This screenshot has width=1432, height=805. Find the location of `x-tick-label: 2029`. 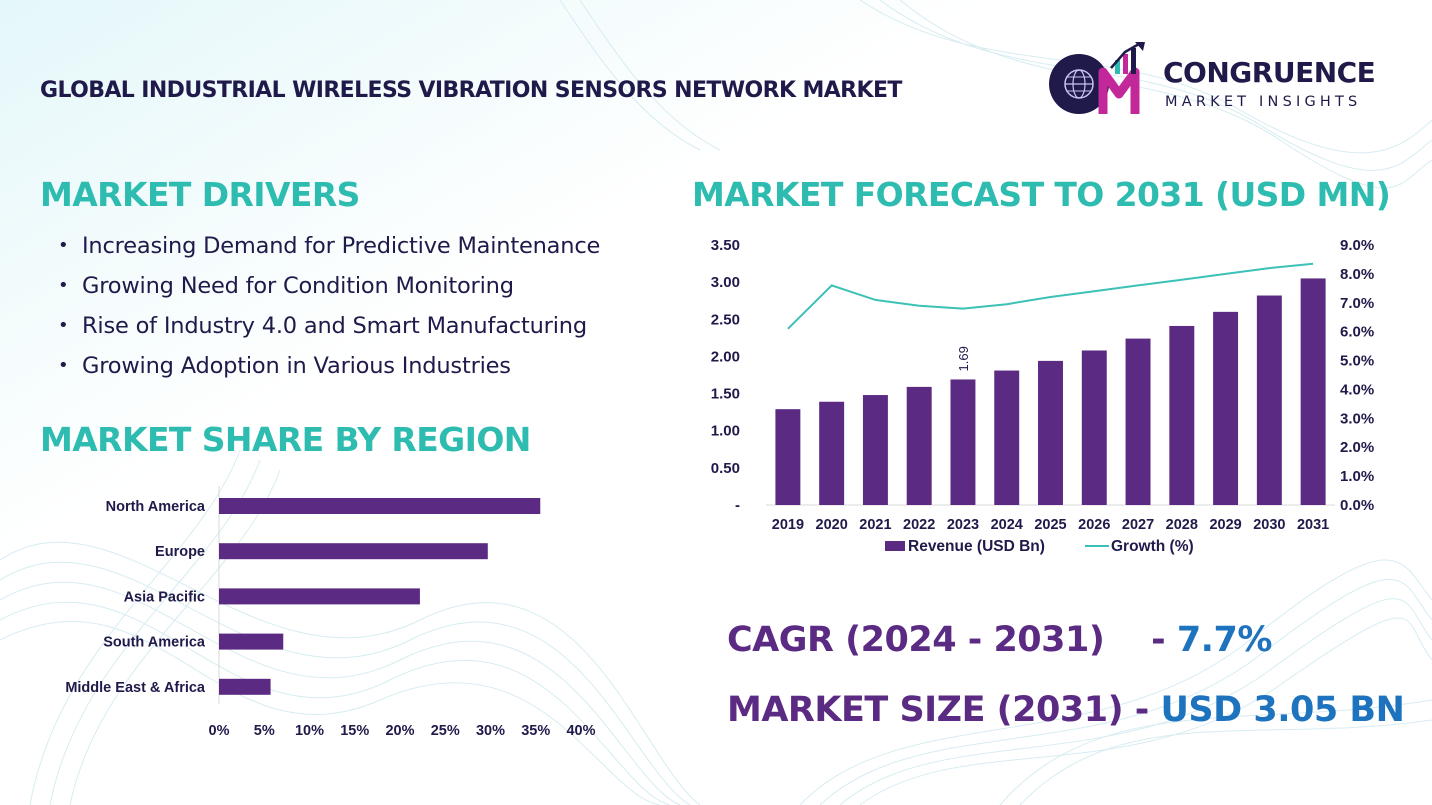

x-tick-label: 2029 is located at coordinates (1225, 525).